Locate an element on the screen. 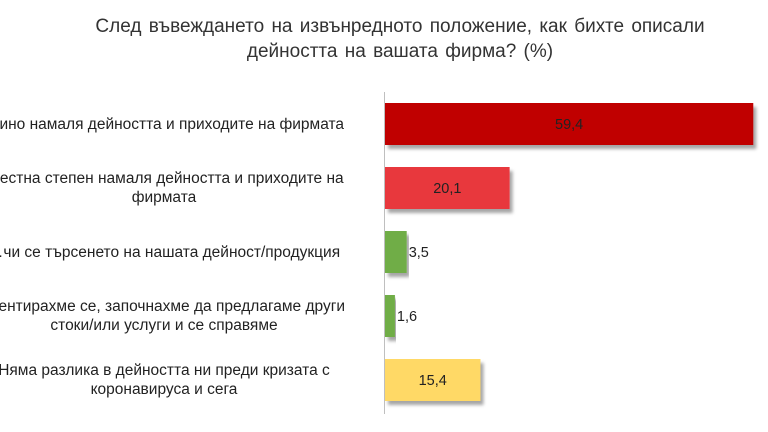 The width and height of the screenshot is (768, 432). category-label-3-line-1: стоки/или услуги и се справяме is located at coordinates (164, 325).